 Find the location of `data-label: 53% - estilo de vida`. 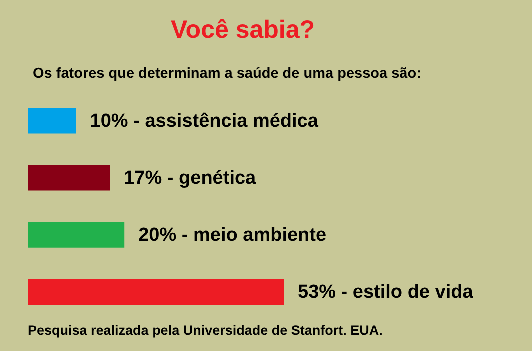

data-label: 53% - estilo de vida is located at coordinates (386, 293).